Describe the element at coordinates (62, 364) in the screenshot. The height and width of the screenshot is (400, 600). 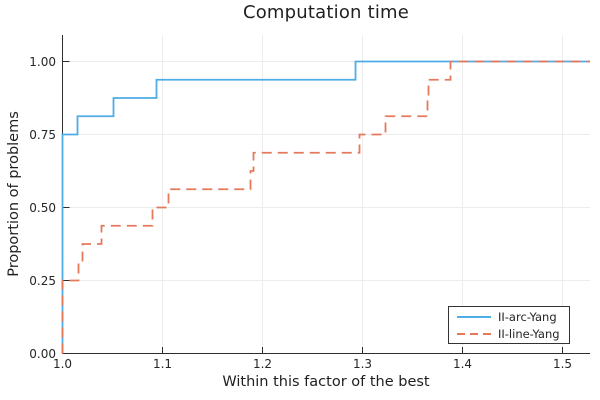
I see `x-tick-label: 1.0` at that location.